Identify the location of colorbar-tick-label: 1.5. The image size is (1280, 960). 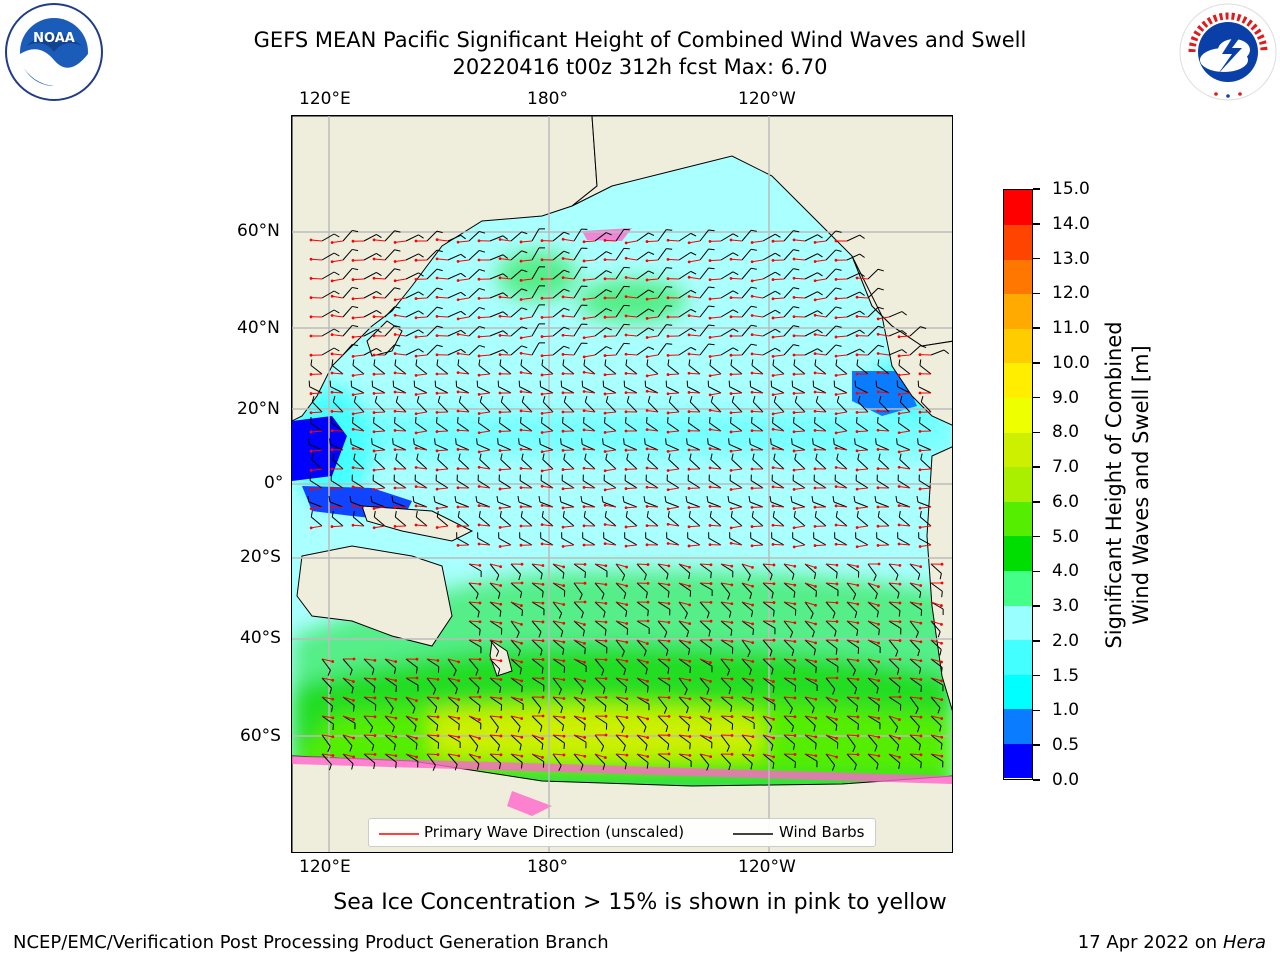
(1066, 675).